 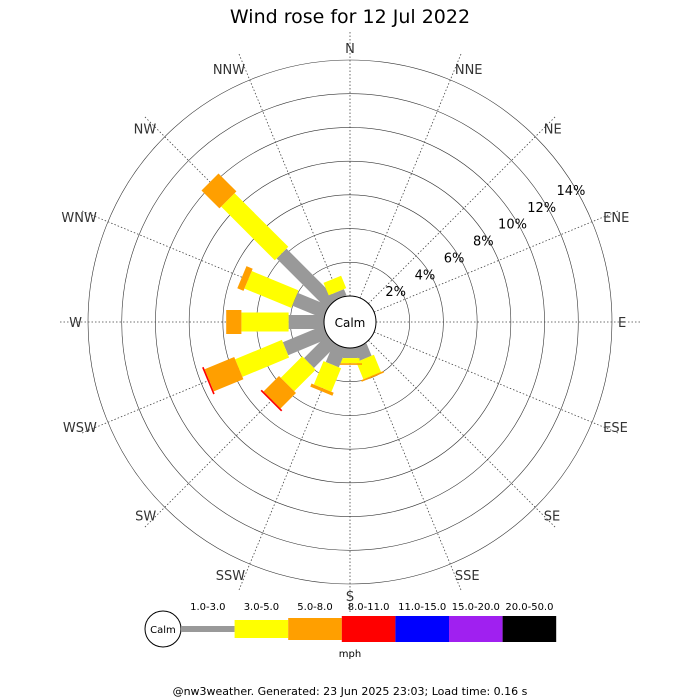 What do you see at coordinates (476, 607) in the screenshot?
I see `legend-bin-label: 15.0-20.0` at bounding box center [476, 607].